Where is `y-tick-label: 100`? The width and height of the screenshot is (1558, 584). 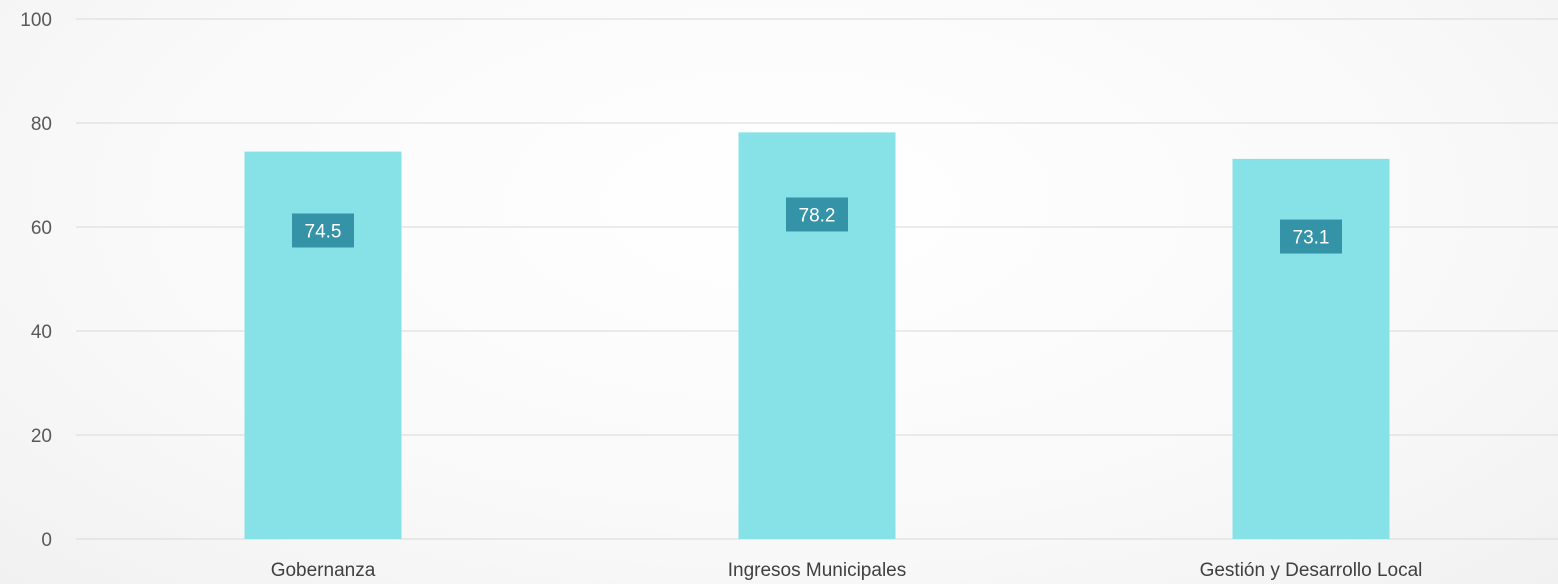
y-tick-label: 100 is located at coordinates (36, 20).